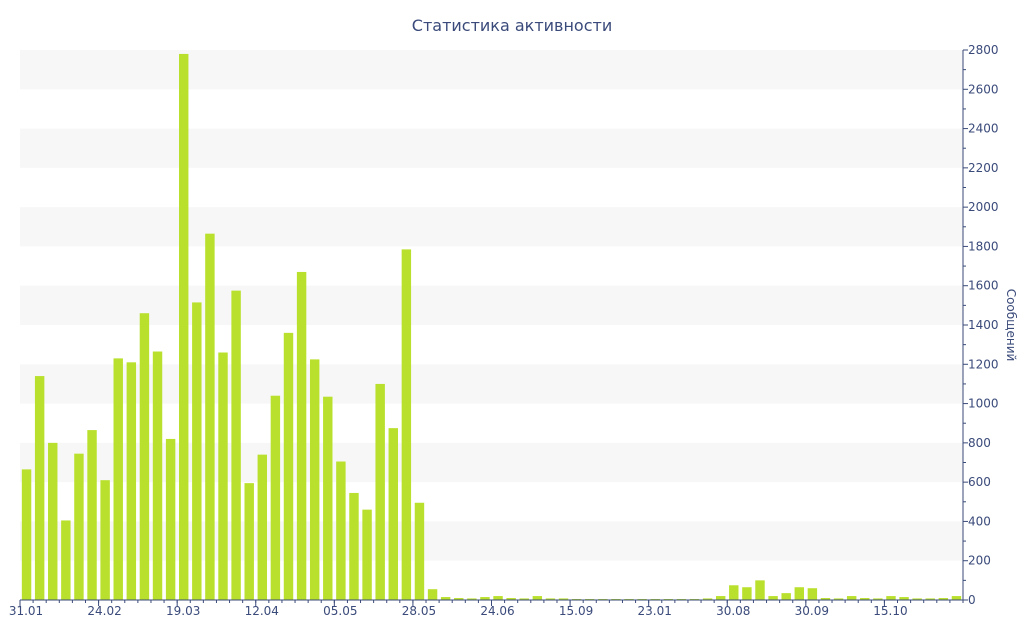 The height and width of the screenshot is (640, 1024). Describe the element at coordinates (26, 611) in the screenshot. I see `x-tick-label: 31.01` at that location.